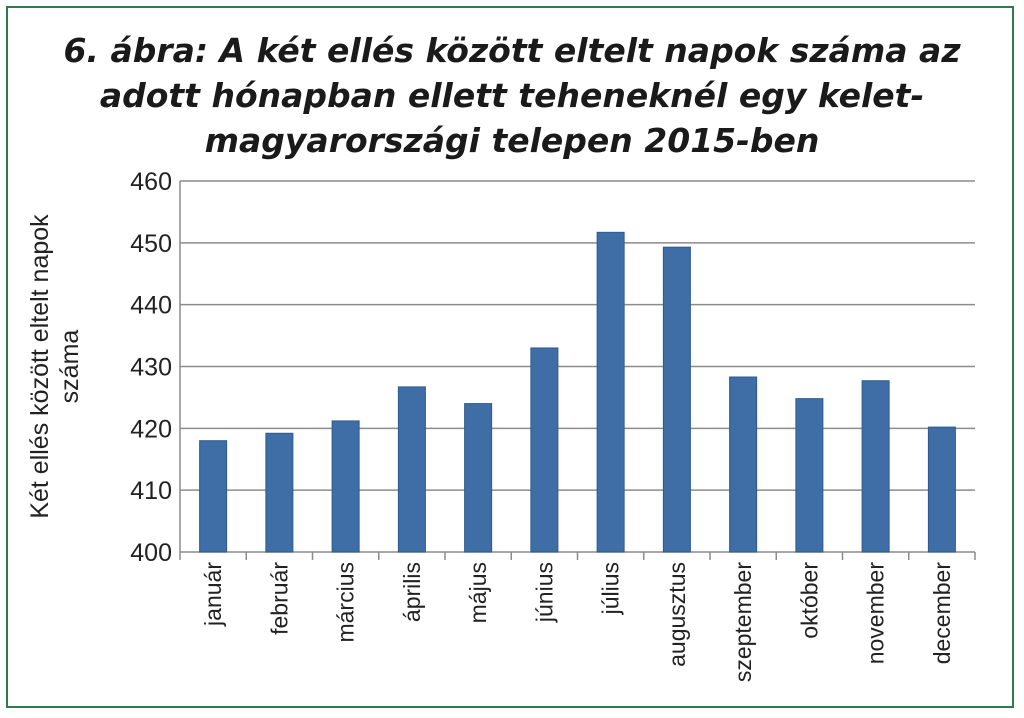 Image resolution: width=1024 pixels, height=718 pixels. What do you see at coordinates (70, 367) in the screenshot?
I see `y-axis-label-line: száma` at bounding box center [70, 367].